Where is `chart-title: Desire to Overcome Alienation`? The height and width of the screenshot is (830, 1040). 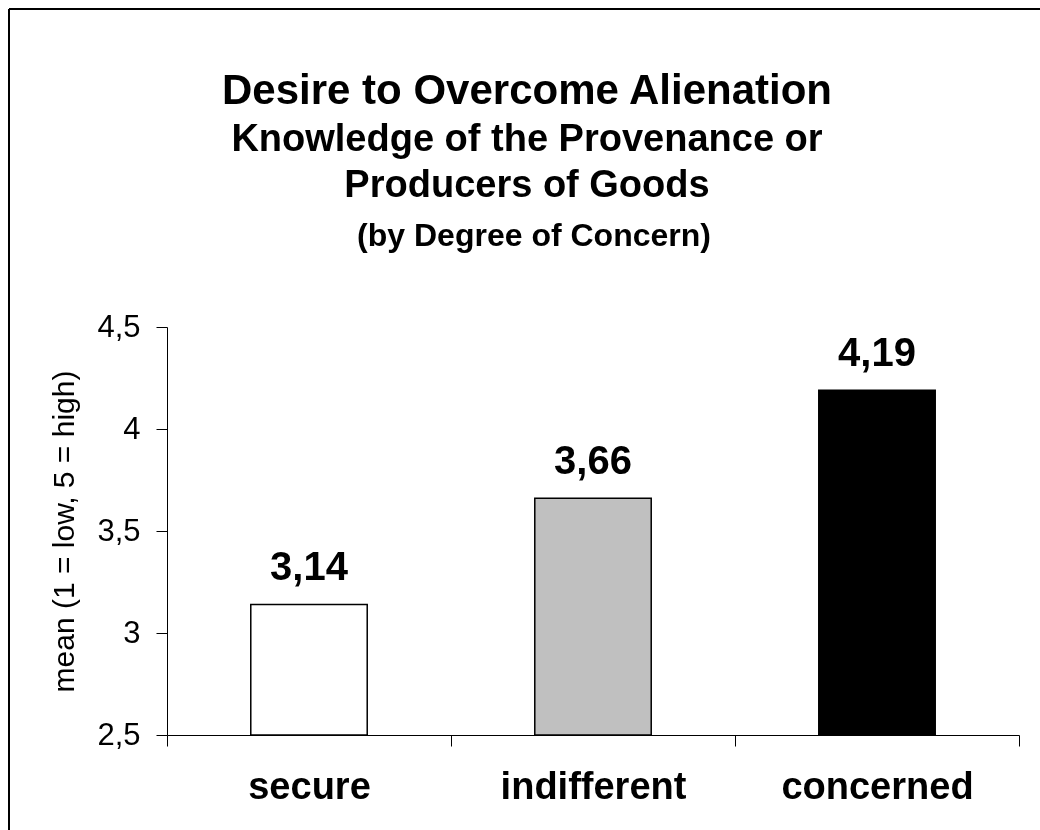 chart-title: Desire to Overcome Alienation is located at coordinates (527, 89).